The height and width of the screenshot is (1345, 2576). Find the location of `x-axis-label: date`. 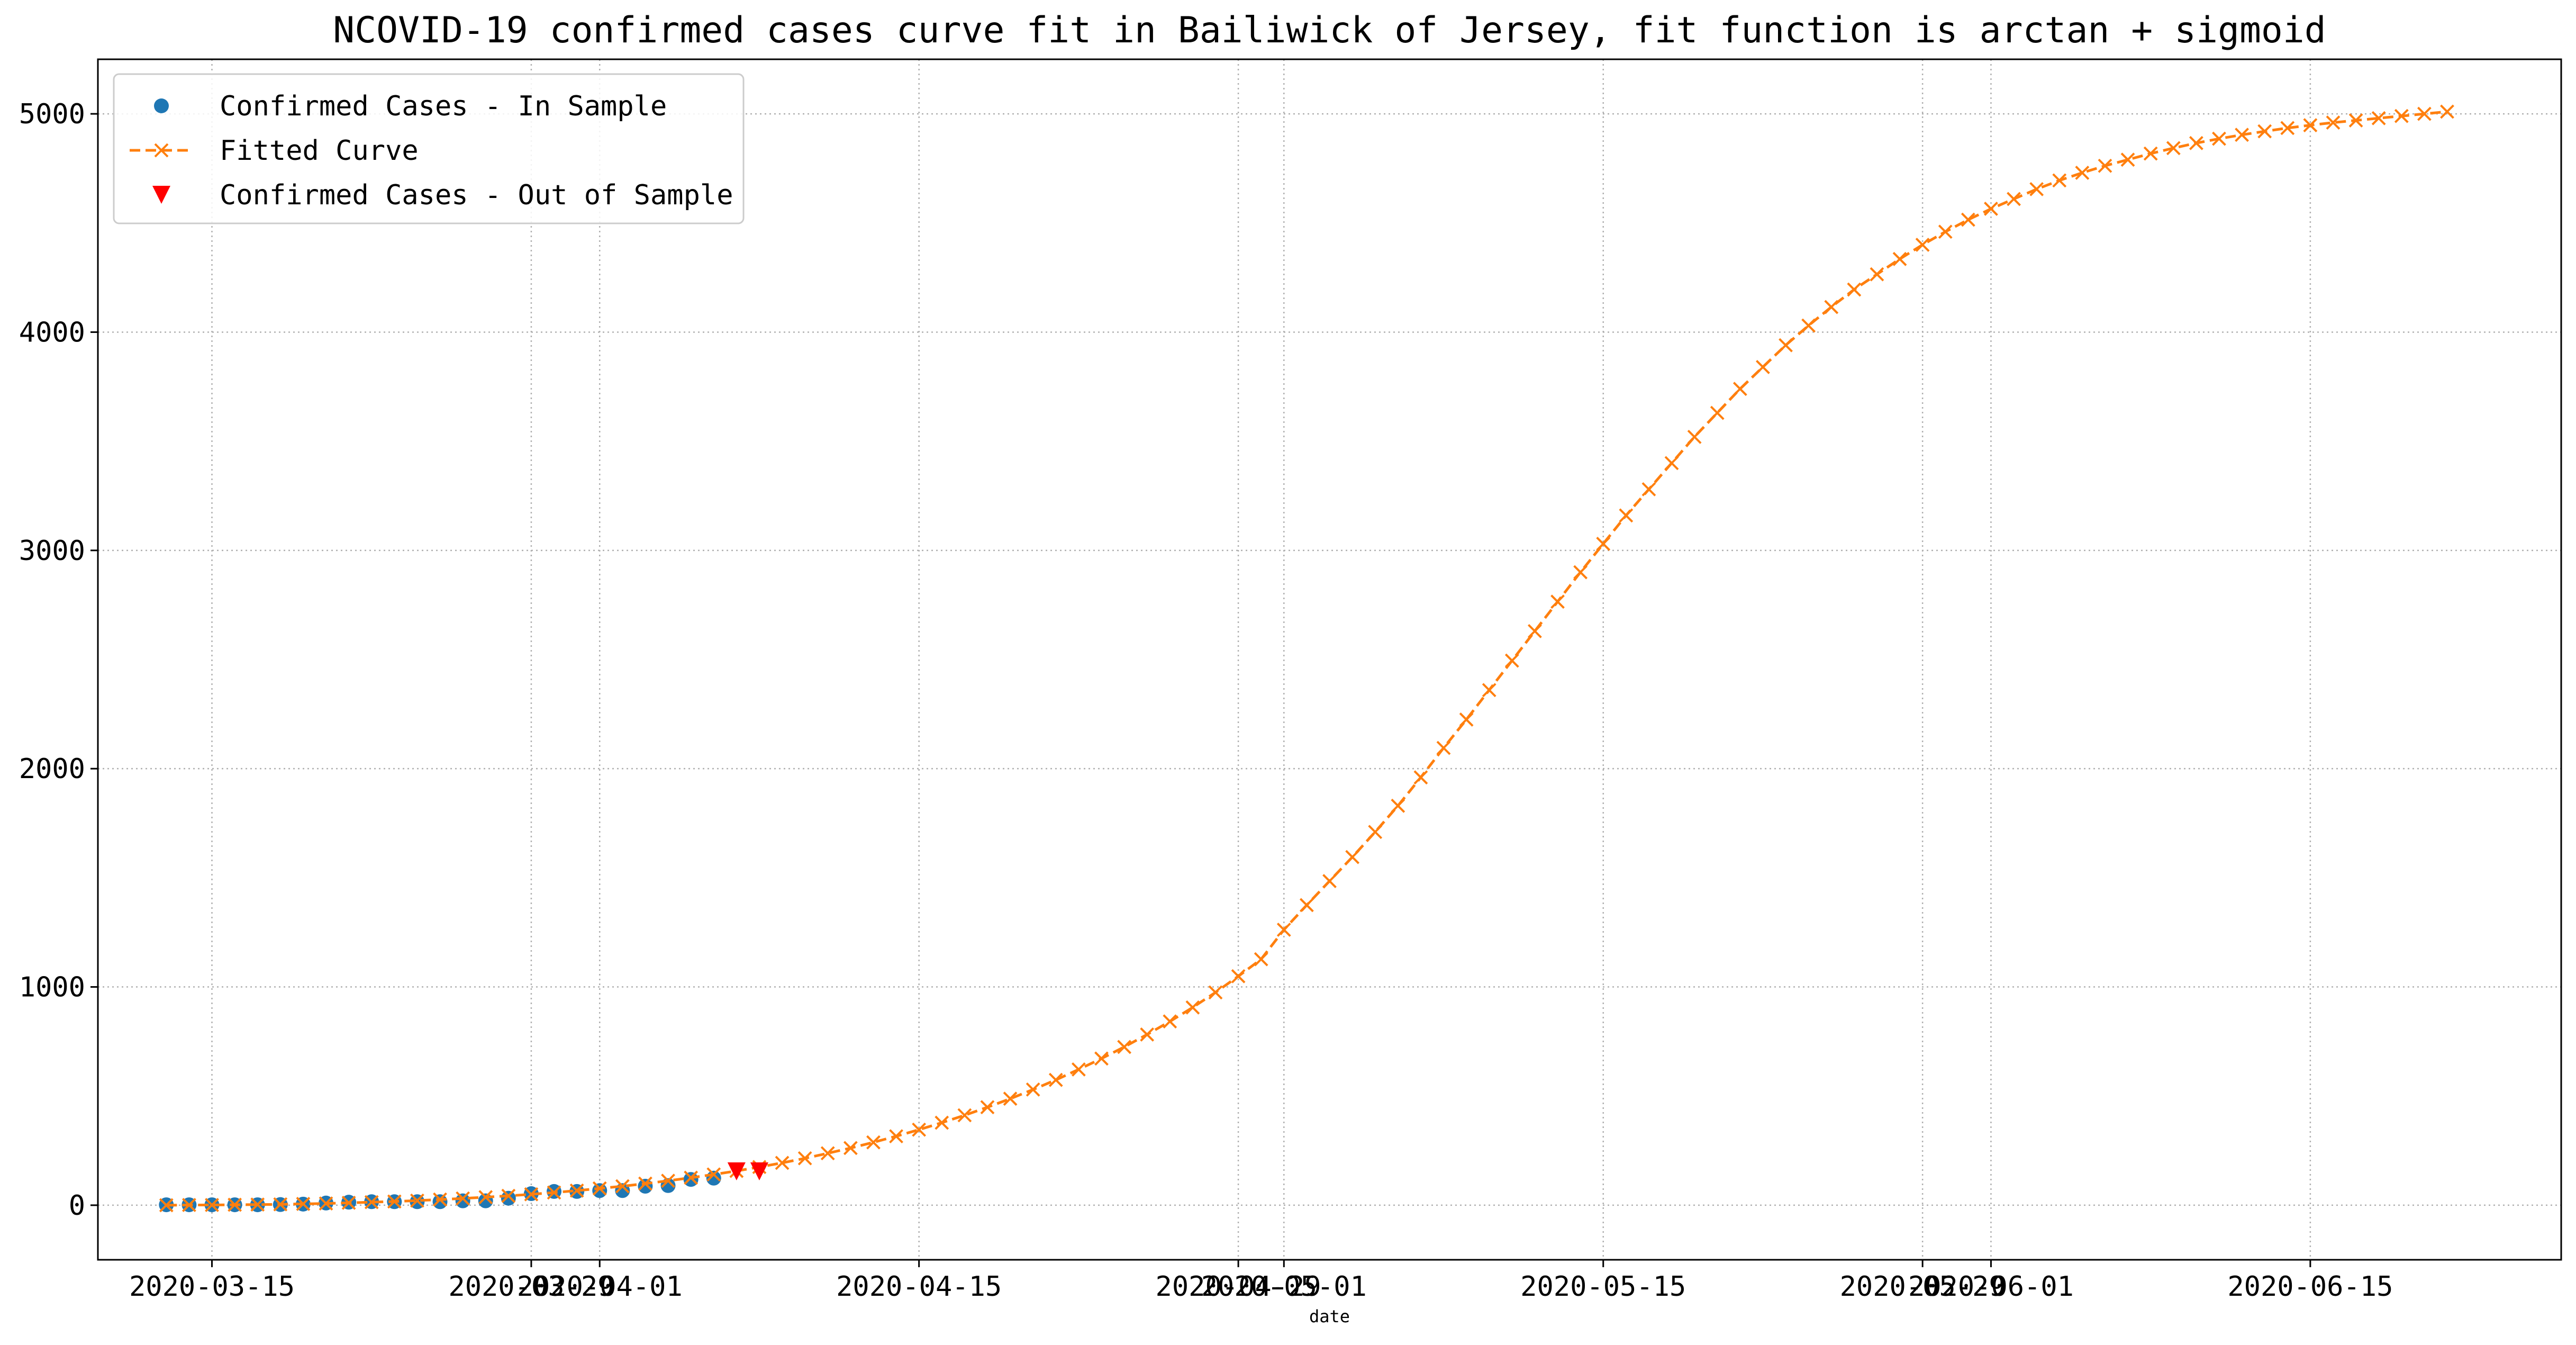

x-axis-label: date is located at coordinates (1329, 1316).